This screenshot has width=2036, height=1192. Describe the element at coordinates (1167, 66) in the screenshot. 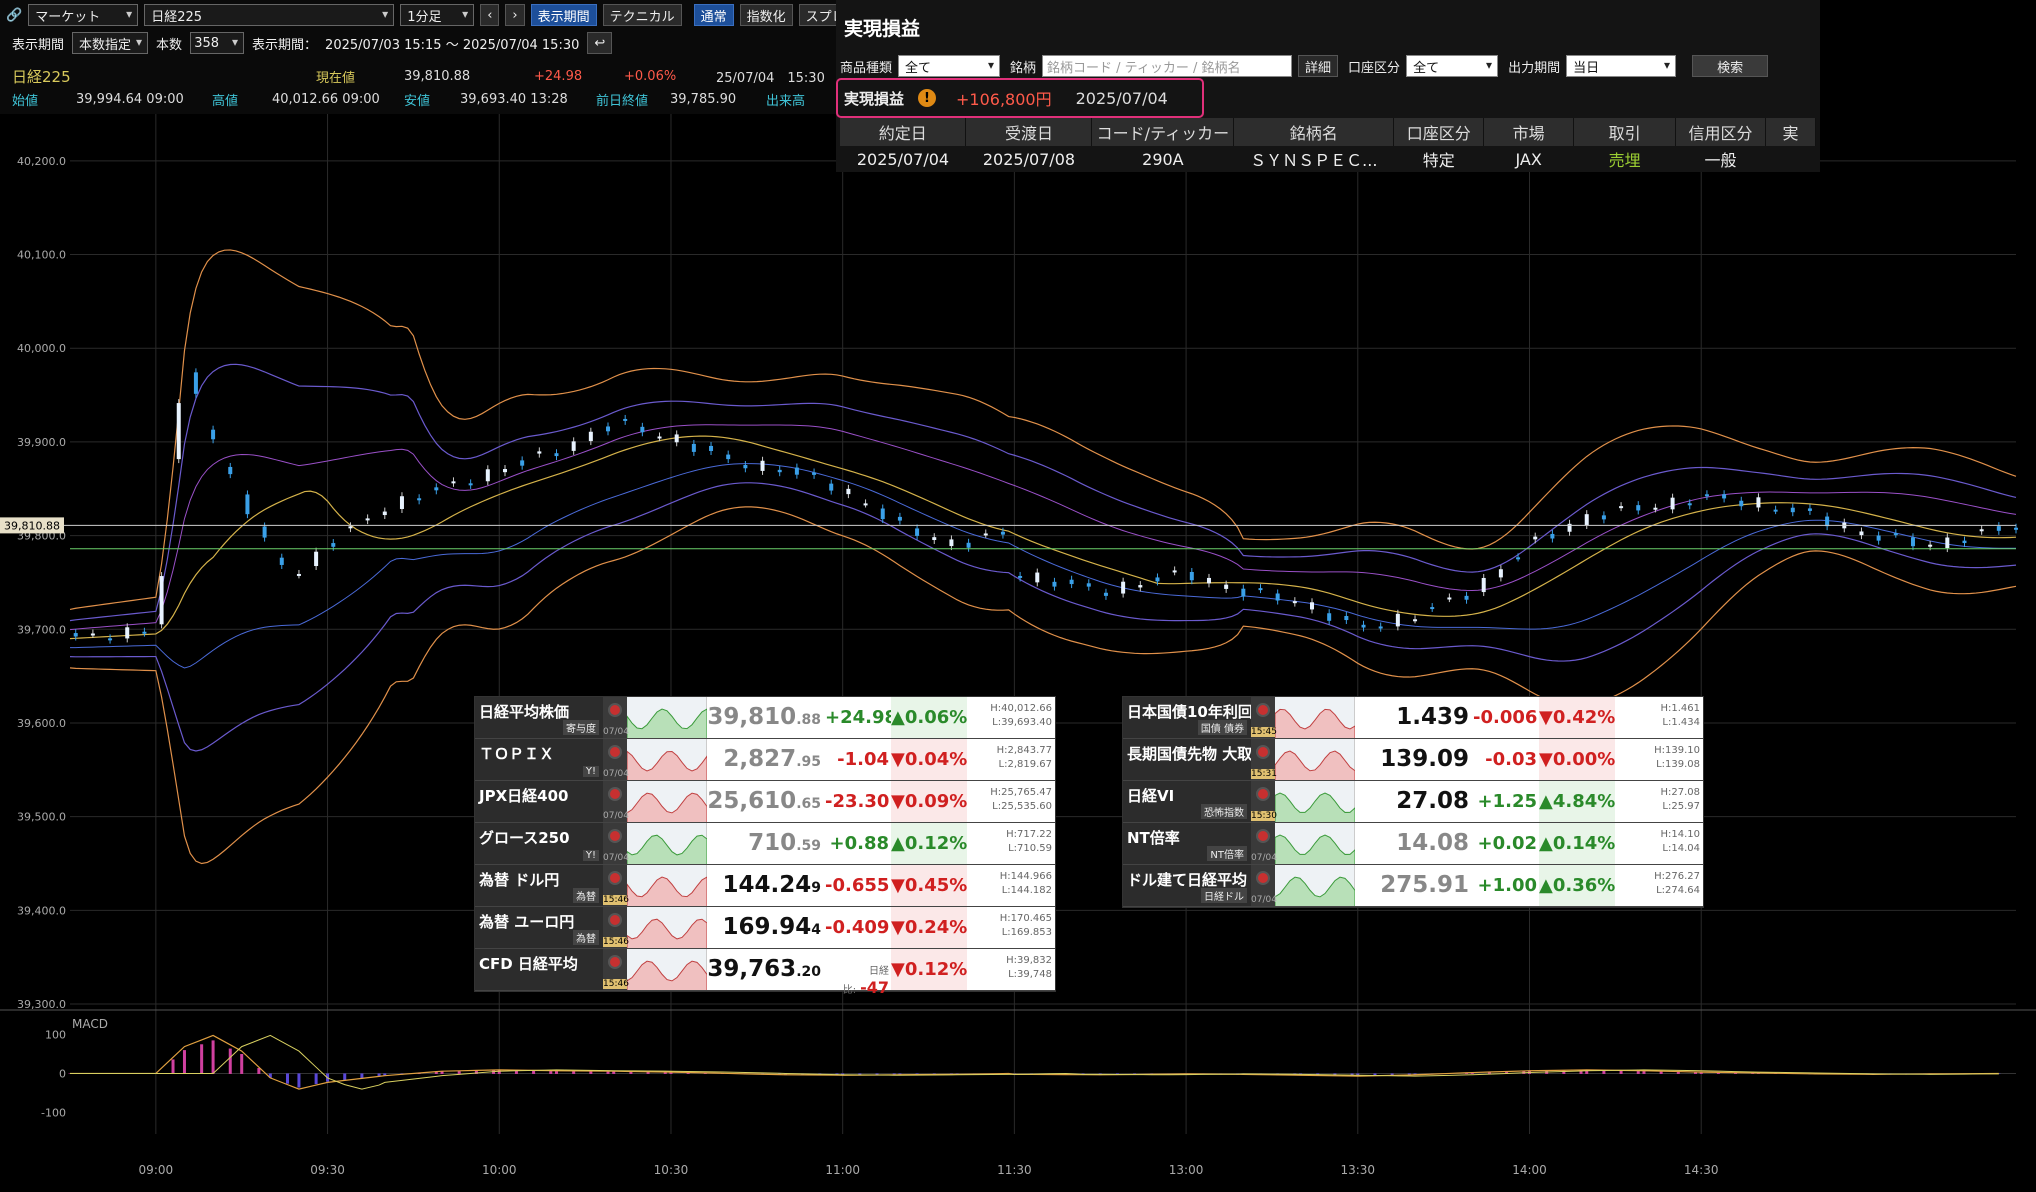

I see `symbol-search-input: 銘柄コード / ティッカー / 銘柄名` at that location.